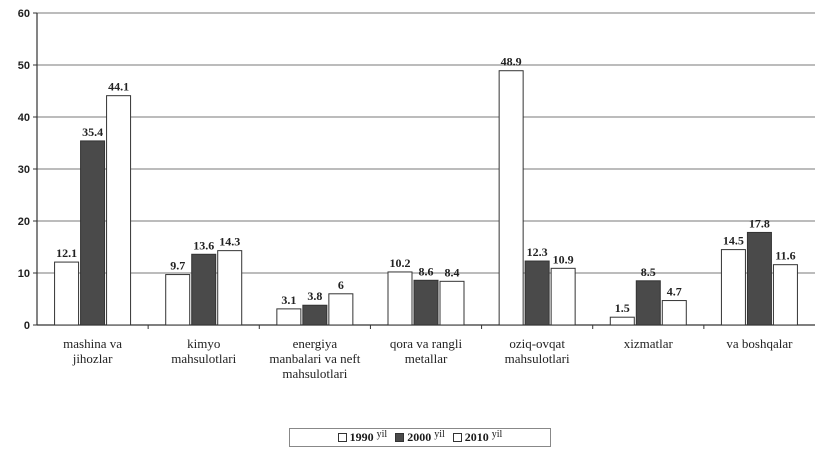 This screenshot has height=451, width=821. I want to click on y-tick-label: 10, so click(24, 274).